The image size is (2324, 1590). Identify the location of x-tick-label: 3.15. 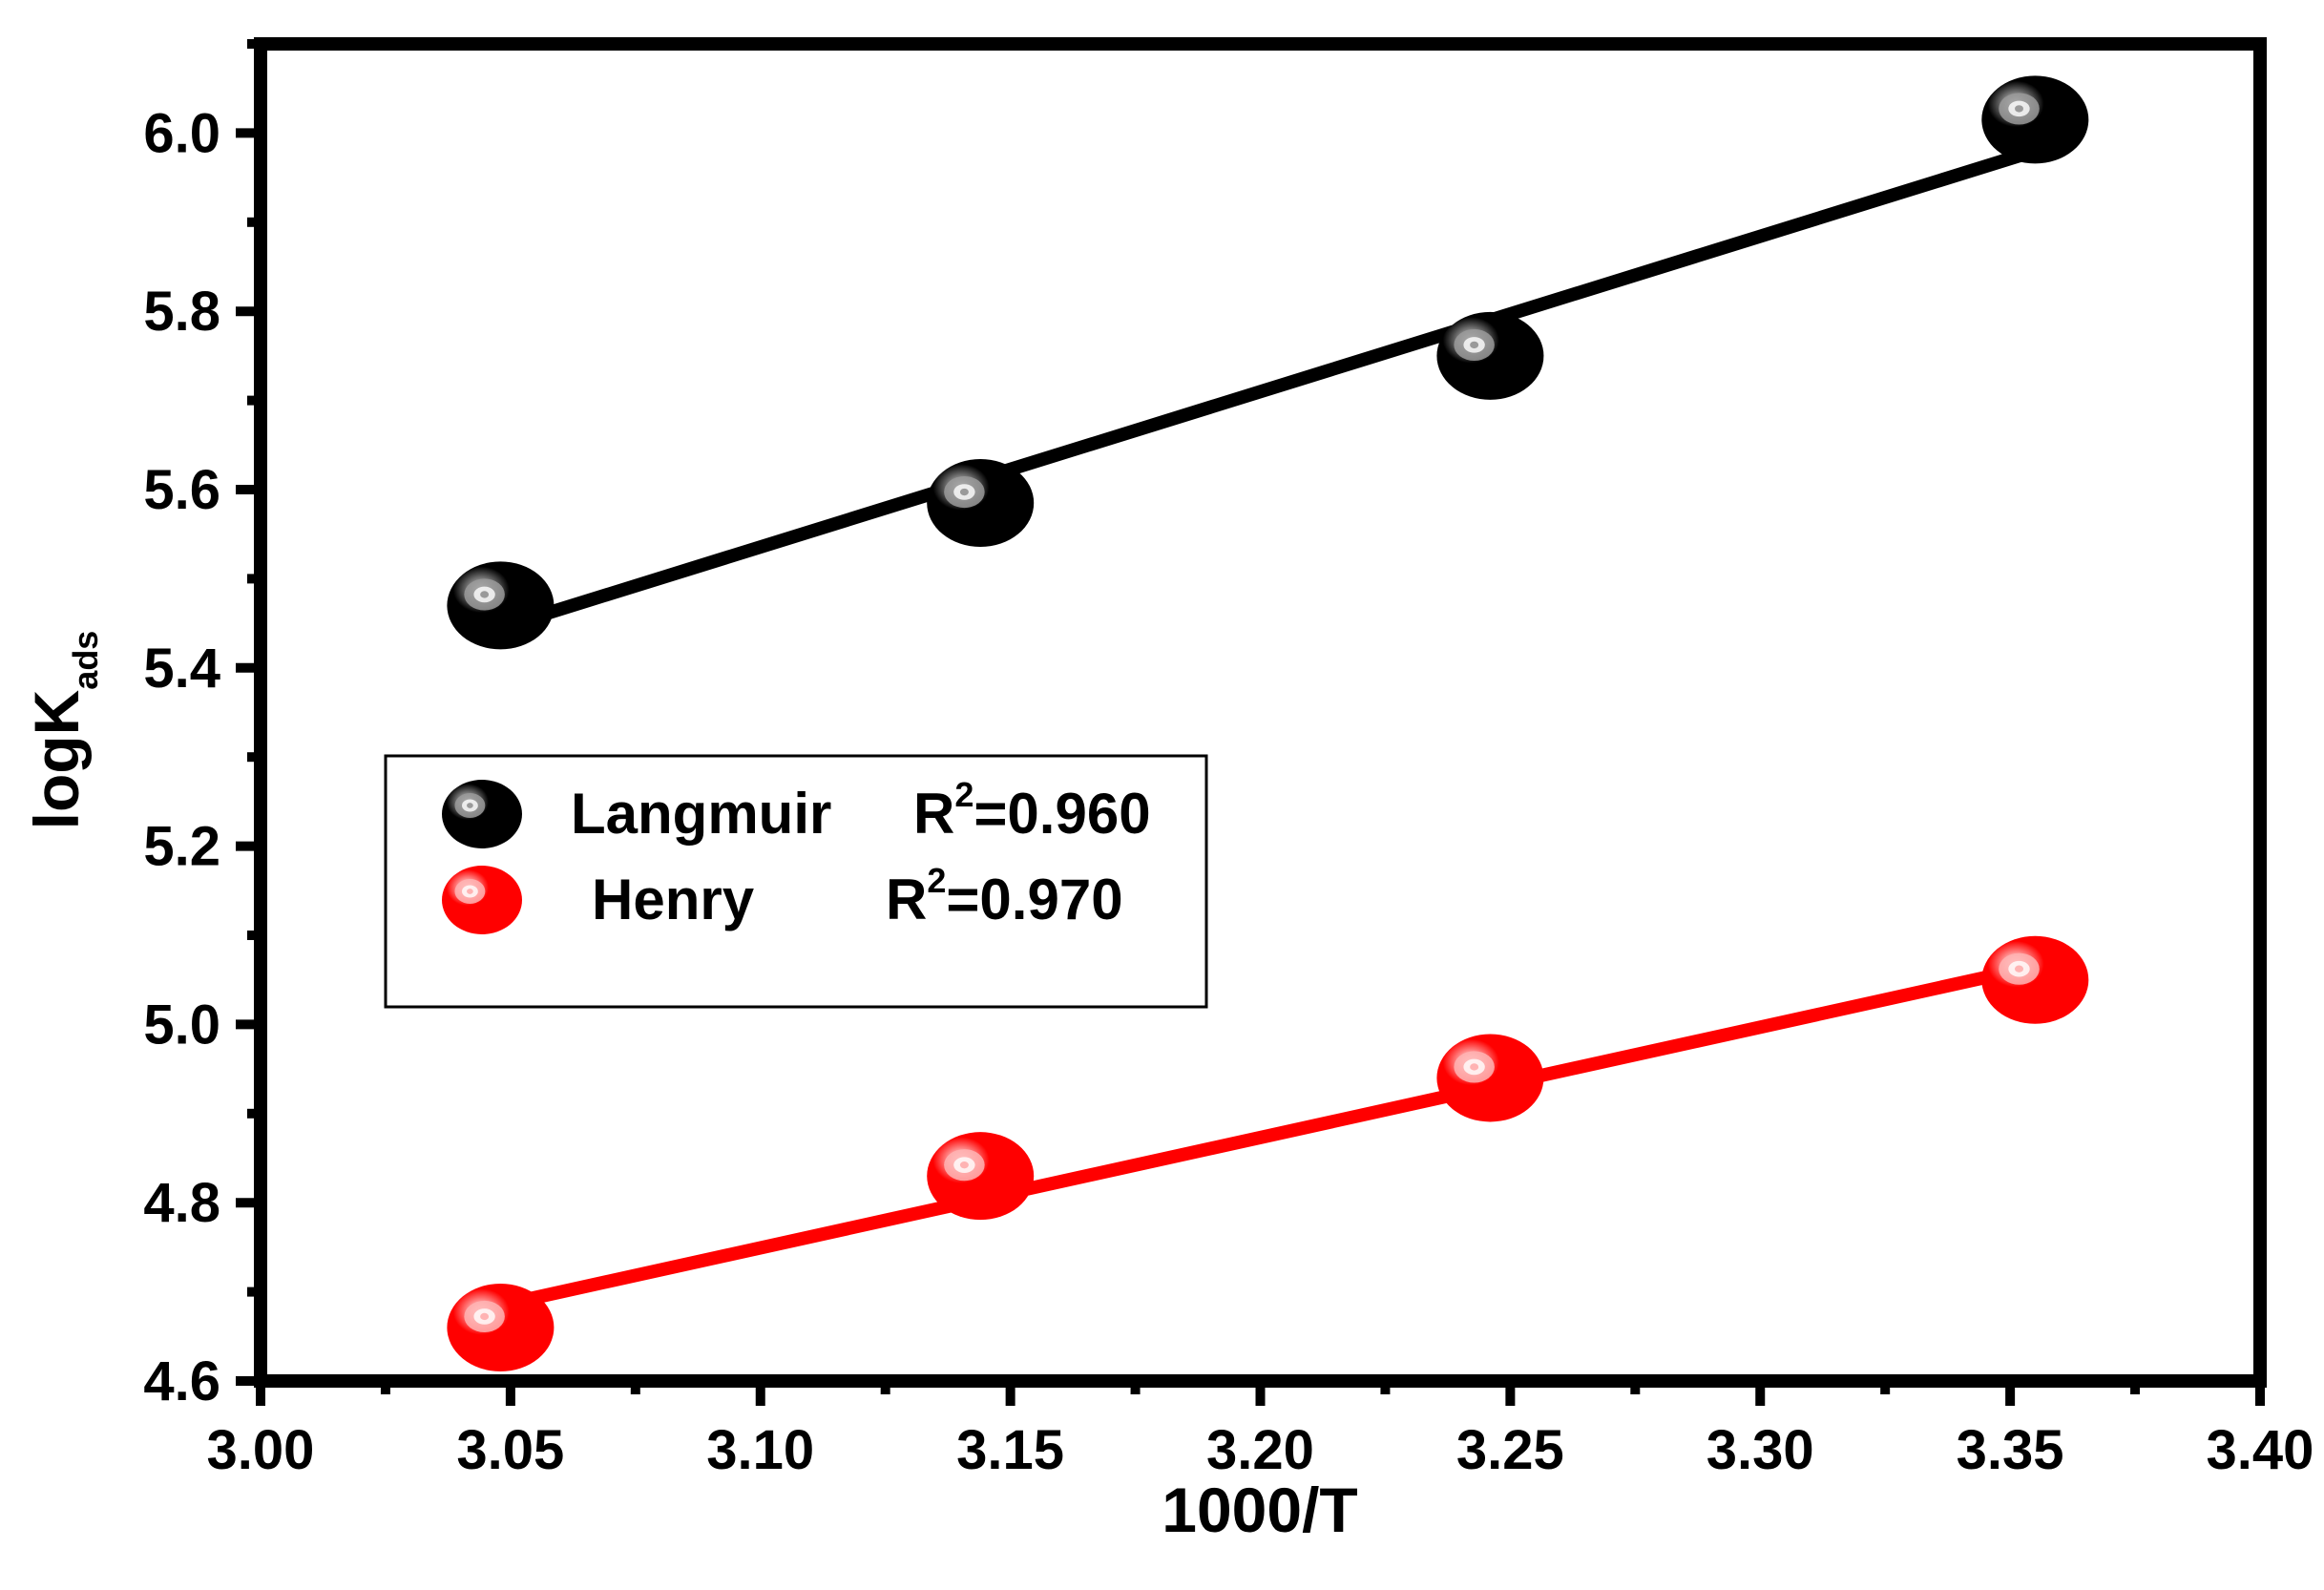
(1010, 1450).